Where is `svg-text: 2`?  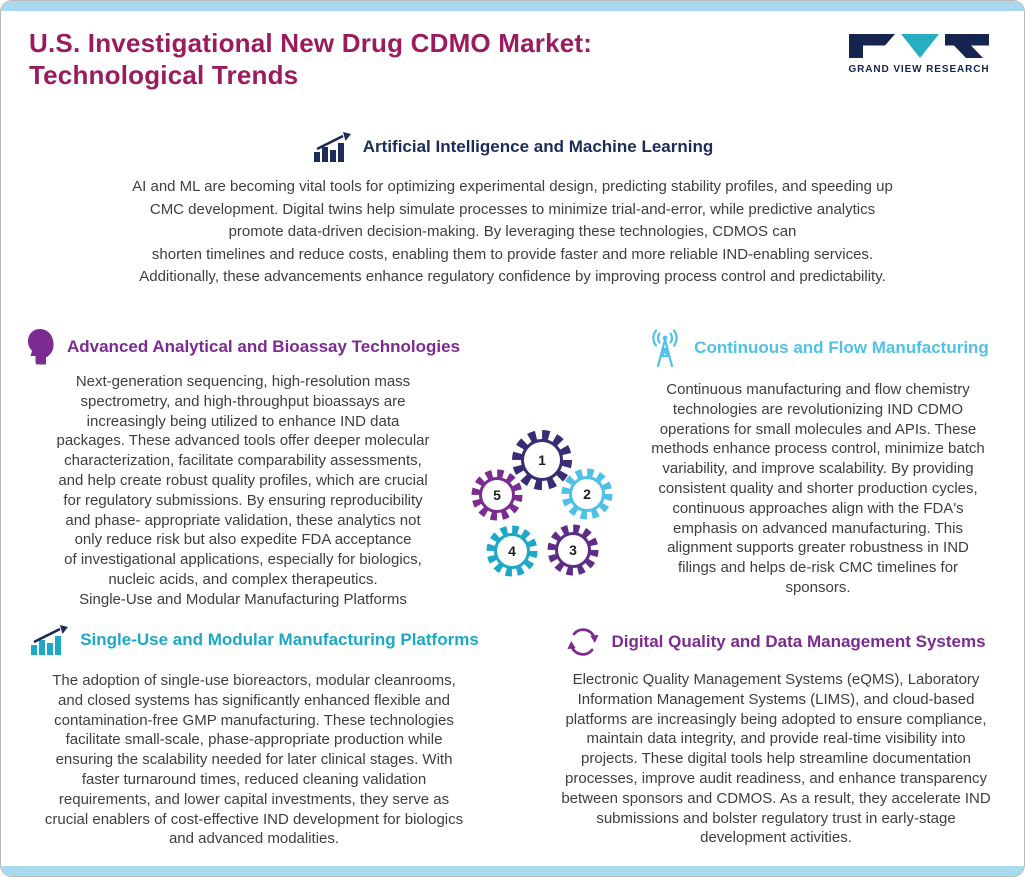
svg-text: 2 is located at coordinates (587, 494).